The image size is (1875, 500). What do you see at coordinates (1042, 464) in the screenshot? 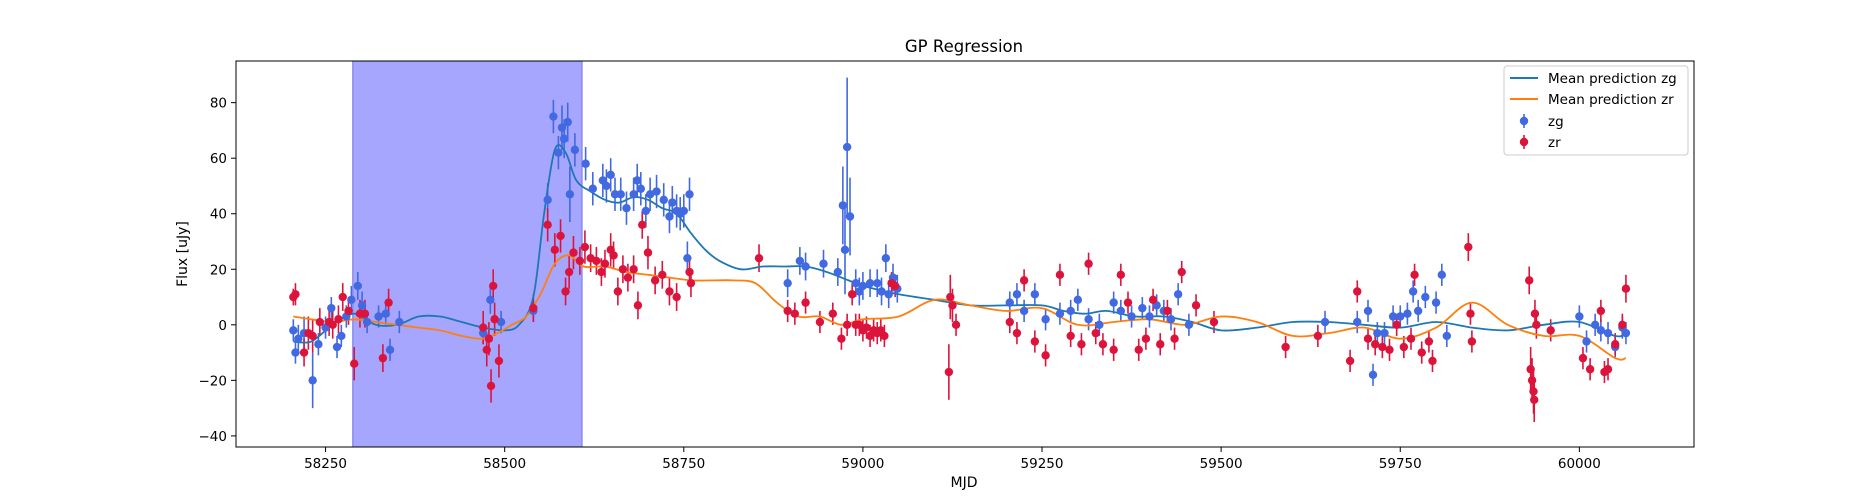
I see `x-tick-label-59250: 59250` at bounding box center [1042, 464].